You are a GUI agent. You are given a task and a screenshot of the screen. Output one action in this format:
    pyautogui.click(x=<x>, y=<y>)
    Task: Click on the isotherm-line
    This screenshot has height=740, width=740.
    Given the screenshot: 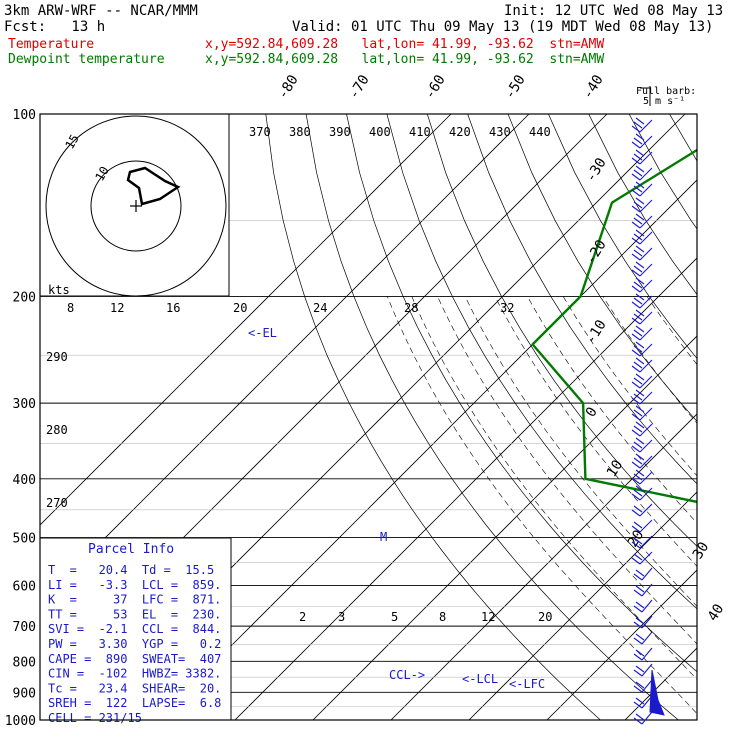 What is the action you would take?
    pyautogui.click(x=660, y=683)
    